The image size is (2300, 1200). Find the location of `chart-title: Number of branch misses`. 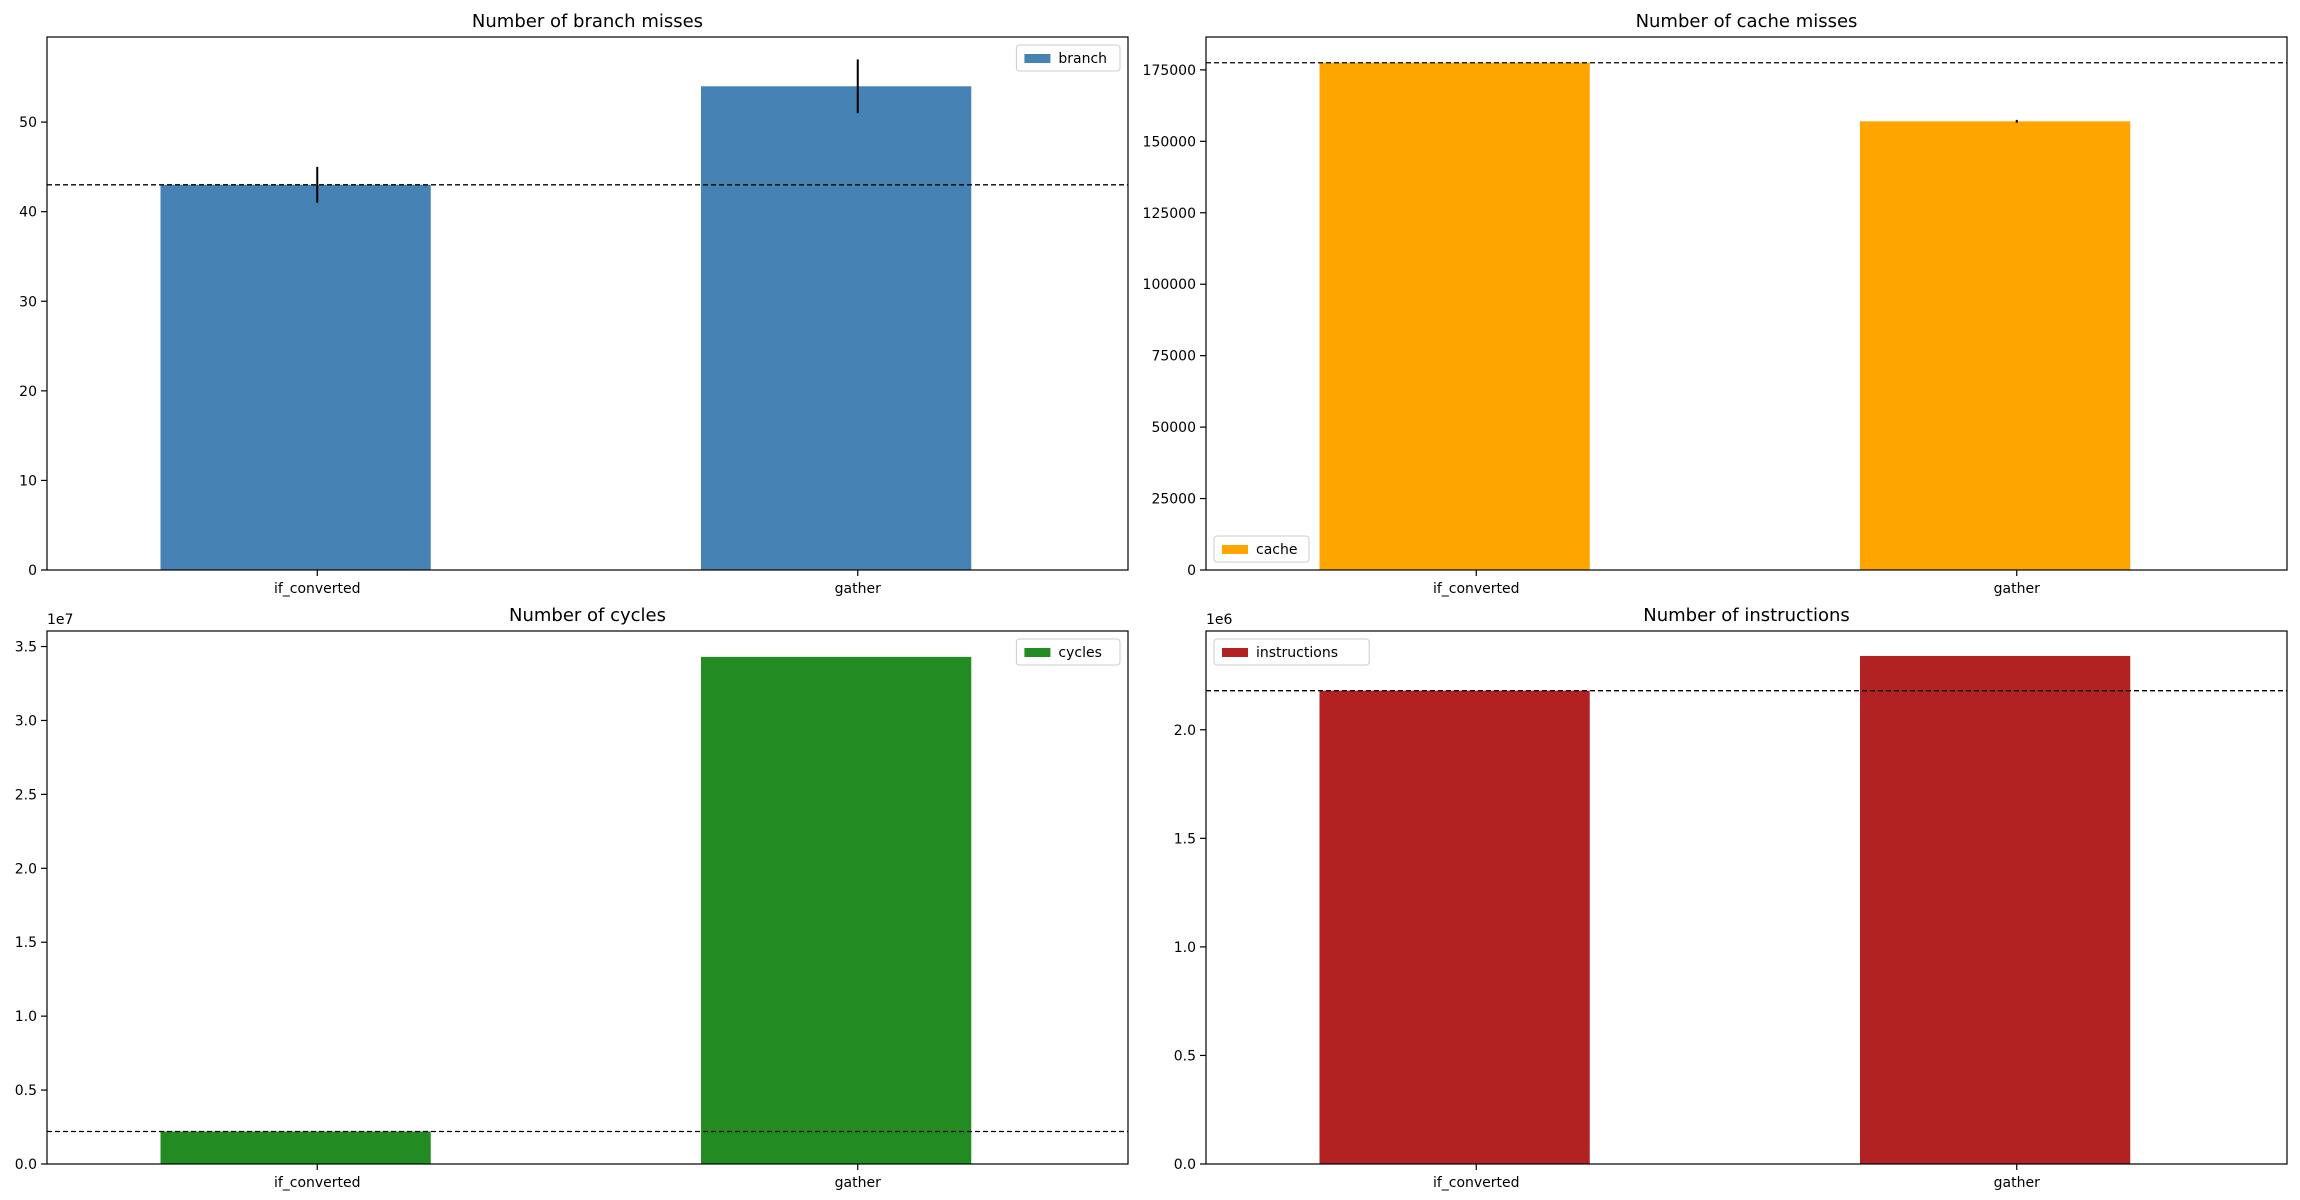

chart-title: Number of branch misses is located at coordinates (587, 21).